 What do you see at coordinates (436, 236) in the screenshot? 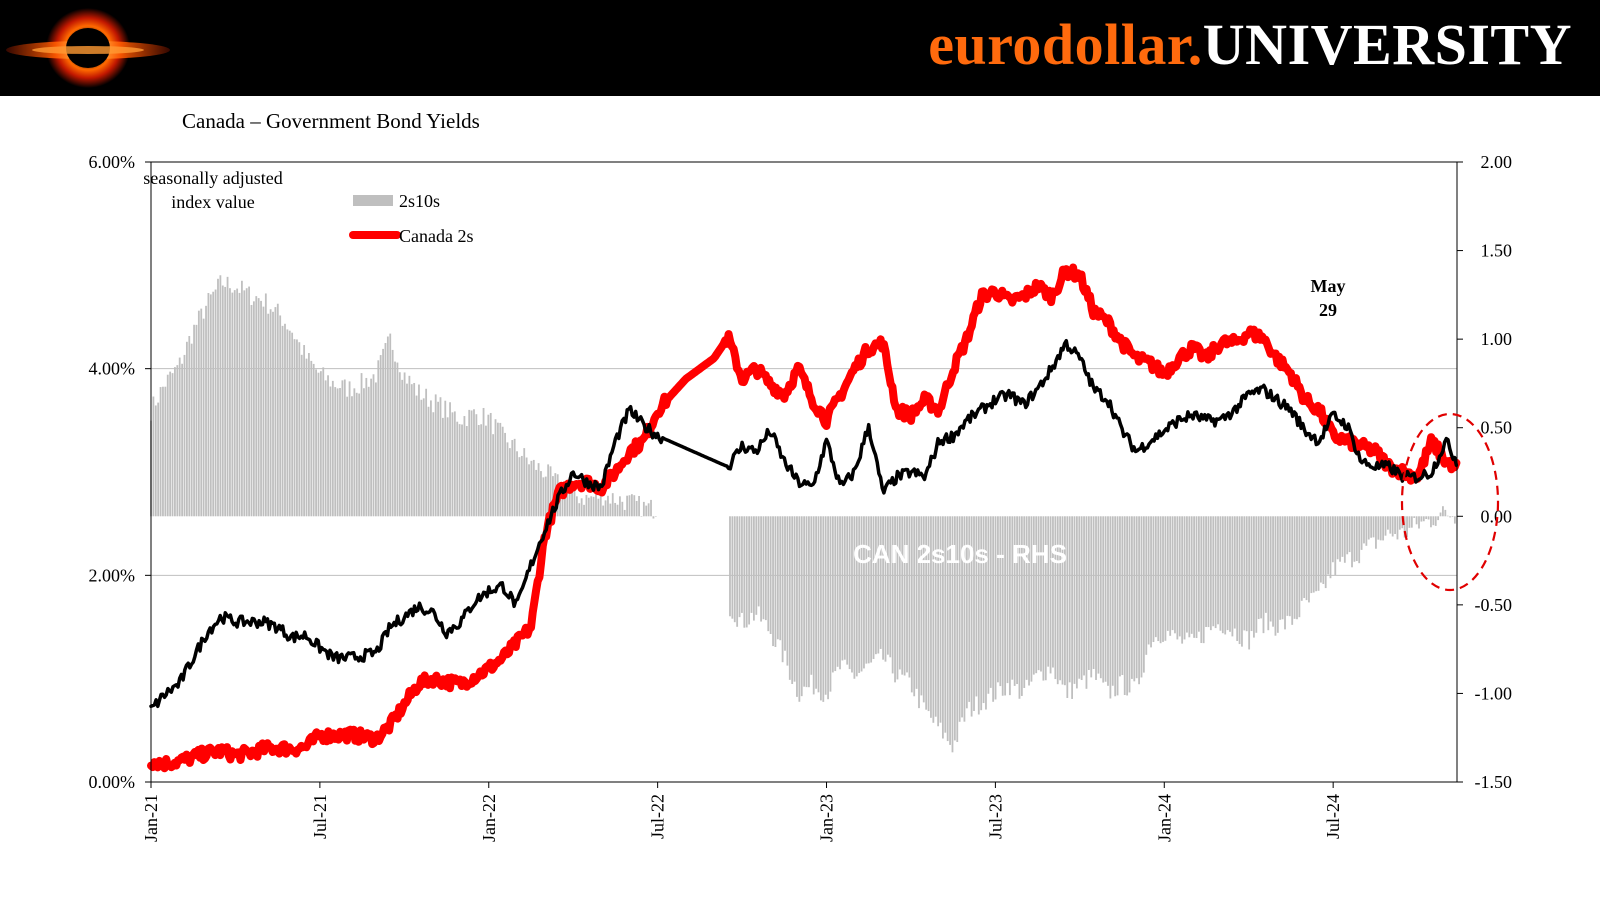
I see `legend-label-canada-2s: Canada 2s` at bounding box center [436, 236].